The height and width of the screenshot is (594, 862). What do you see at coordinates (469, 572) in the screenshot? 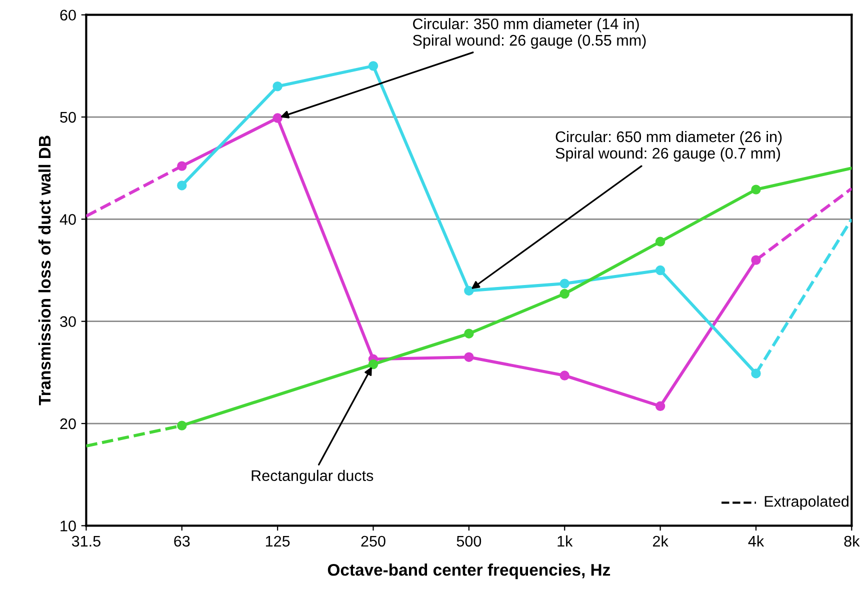
I see `x-axis-title: Octave-band center frequencies, Hz` at bounding box center [469, 572].